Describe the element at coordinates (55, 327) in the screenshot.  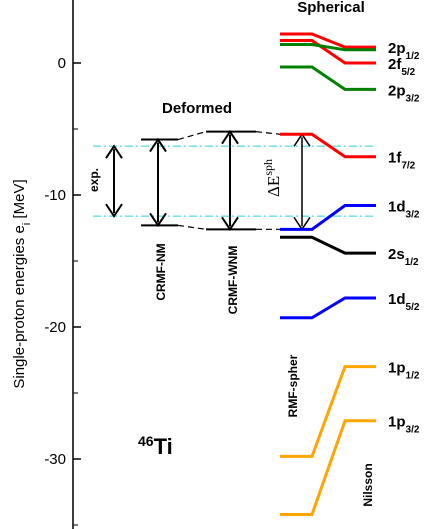
I see `y-tick-label: -20` at that location.